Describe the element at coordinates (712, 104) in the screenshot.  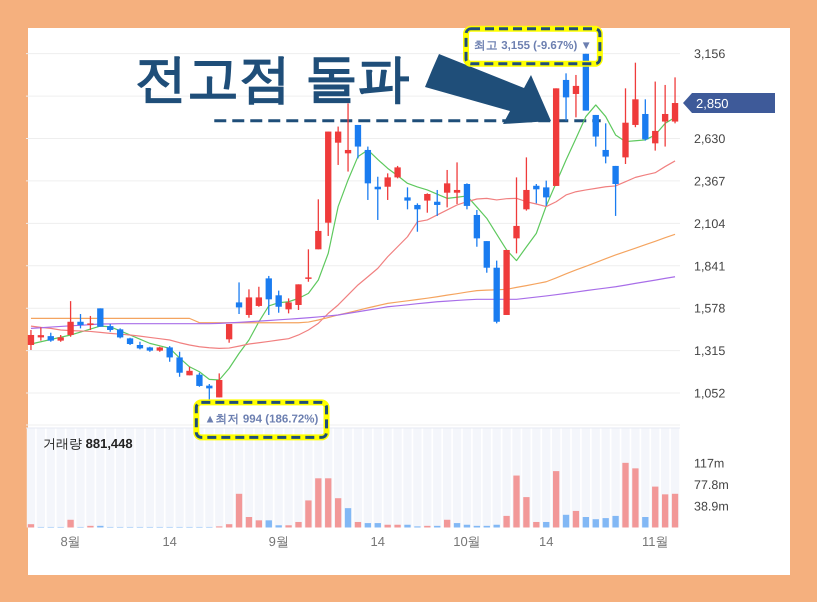
I see `text: 2,850` at that location.